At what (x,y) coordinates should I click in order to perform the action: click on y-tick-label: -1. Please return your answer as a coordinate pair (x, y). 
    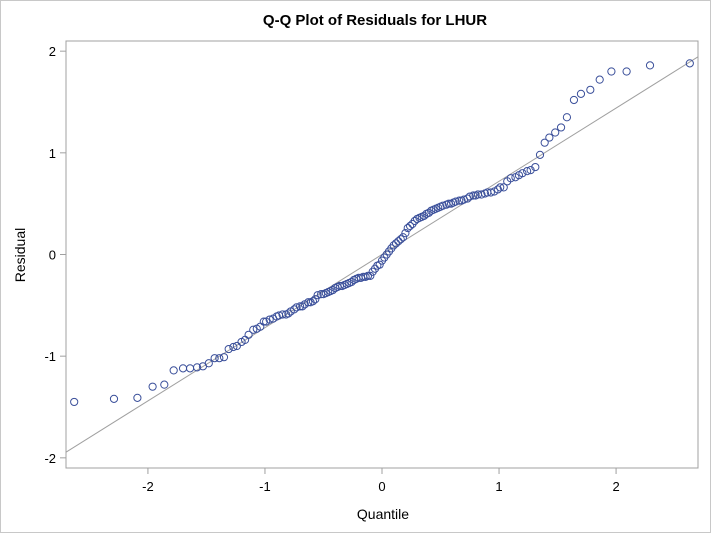
    Looking at the image, I should click on (50, 356).